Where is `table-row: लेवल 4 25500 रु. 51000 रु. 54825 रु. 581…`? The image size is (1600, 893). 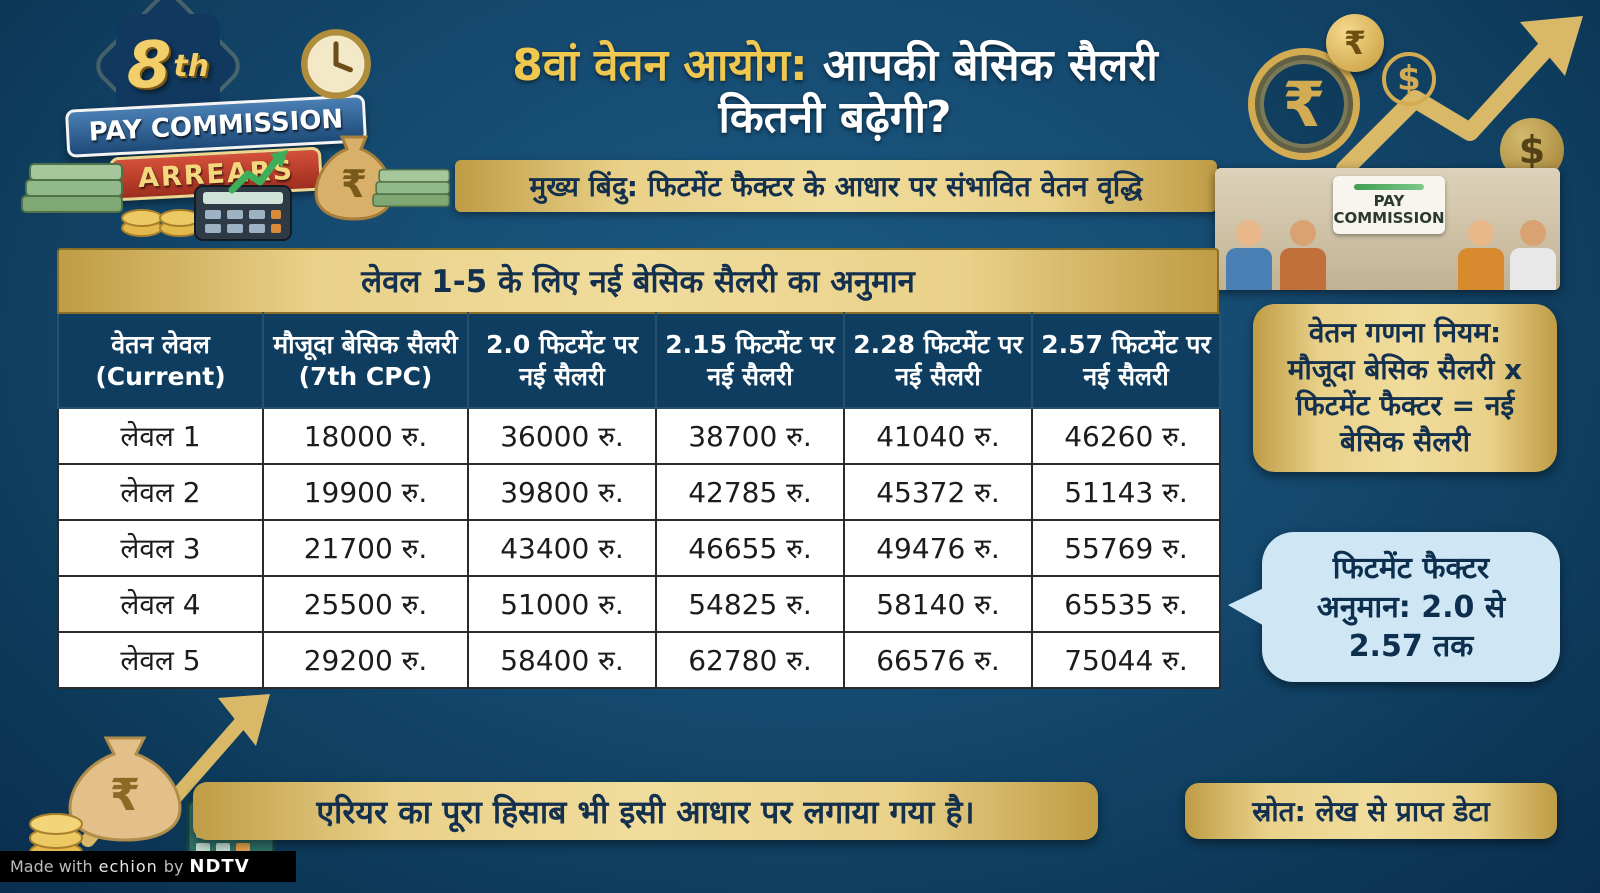 table-row: लेवल 4 25500 रु. 51000 रु. 54825 रु. 581… is located at coordinates (639, 604).